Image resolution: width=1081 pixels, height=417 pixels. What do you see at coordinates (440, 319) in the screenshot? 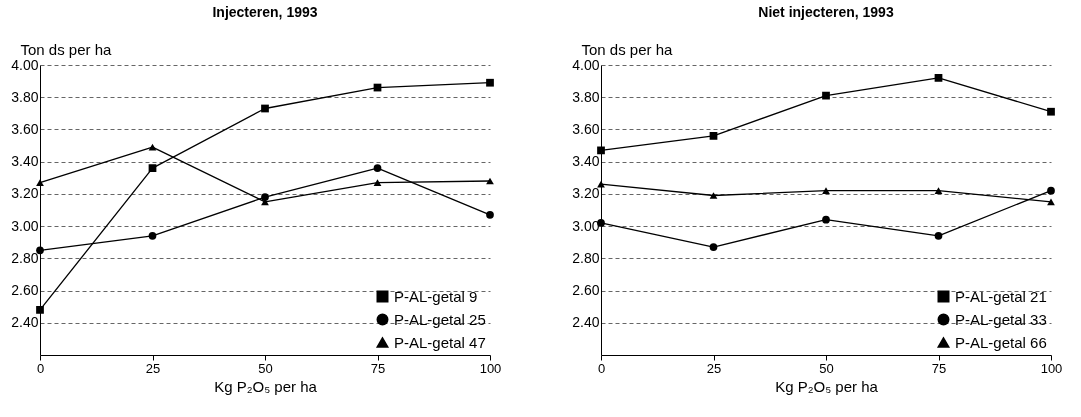
I see `legend-label: P-AL-getal 25` at bounding box center [440, 319].